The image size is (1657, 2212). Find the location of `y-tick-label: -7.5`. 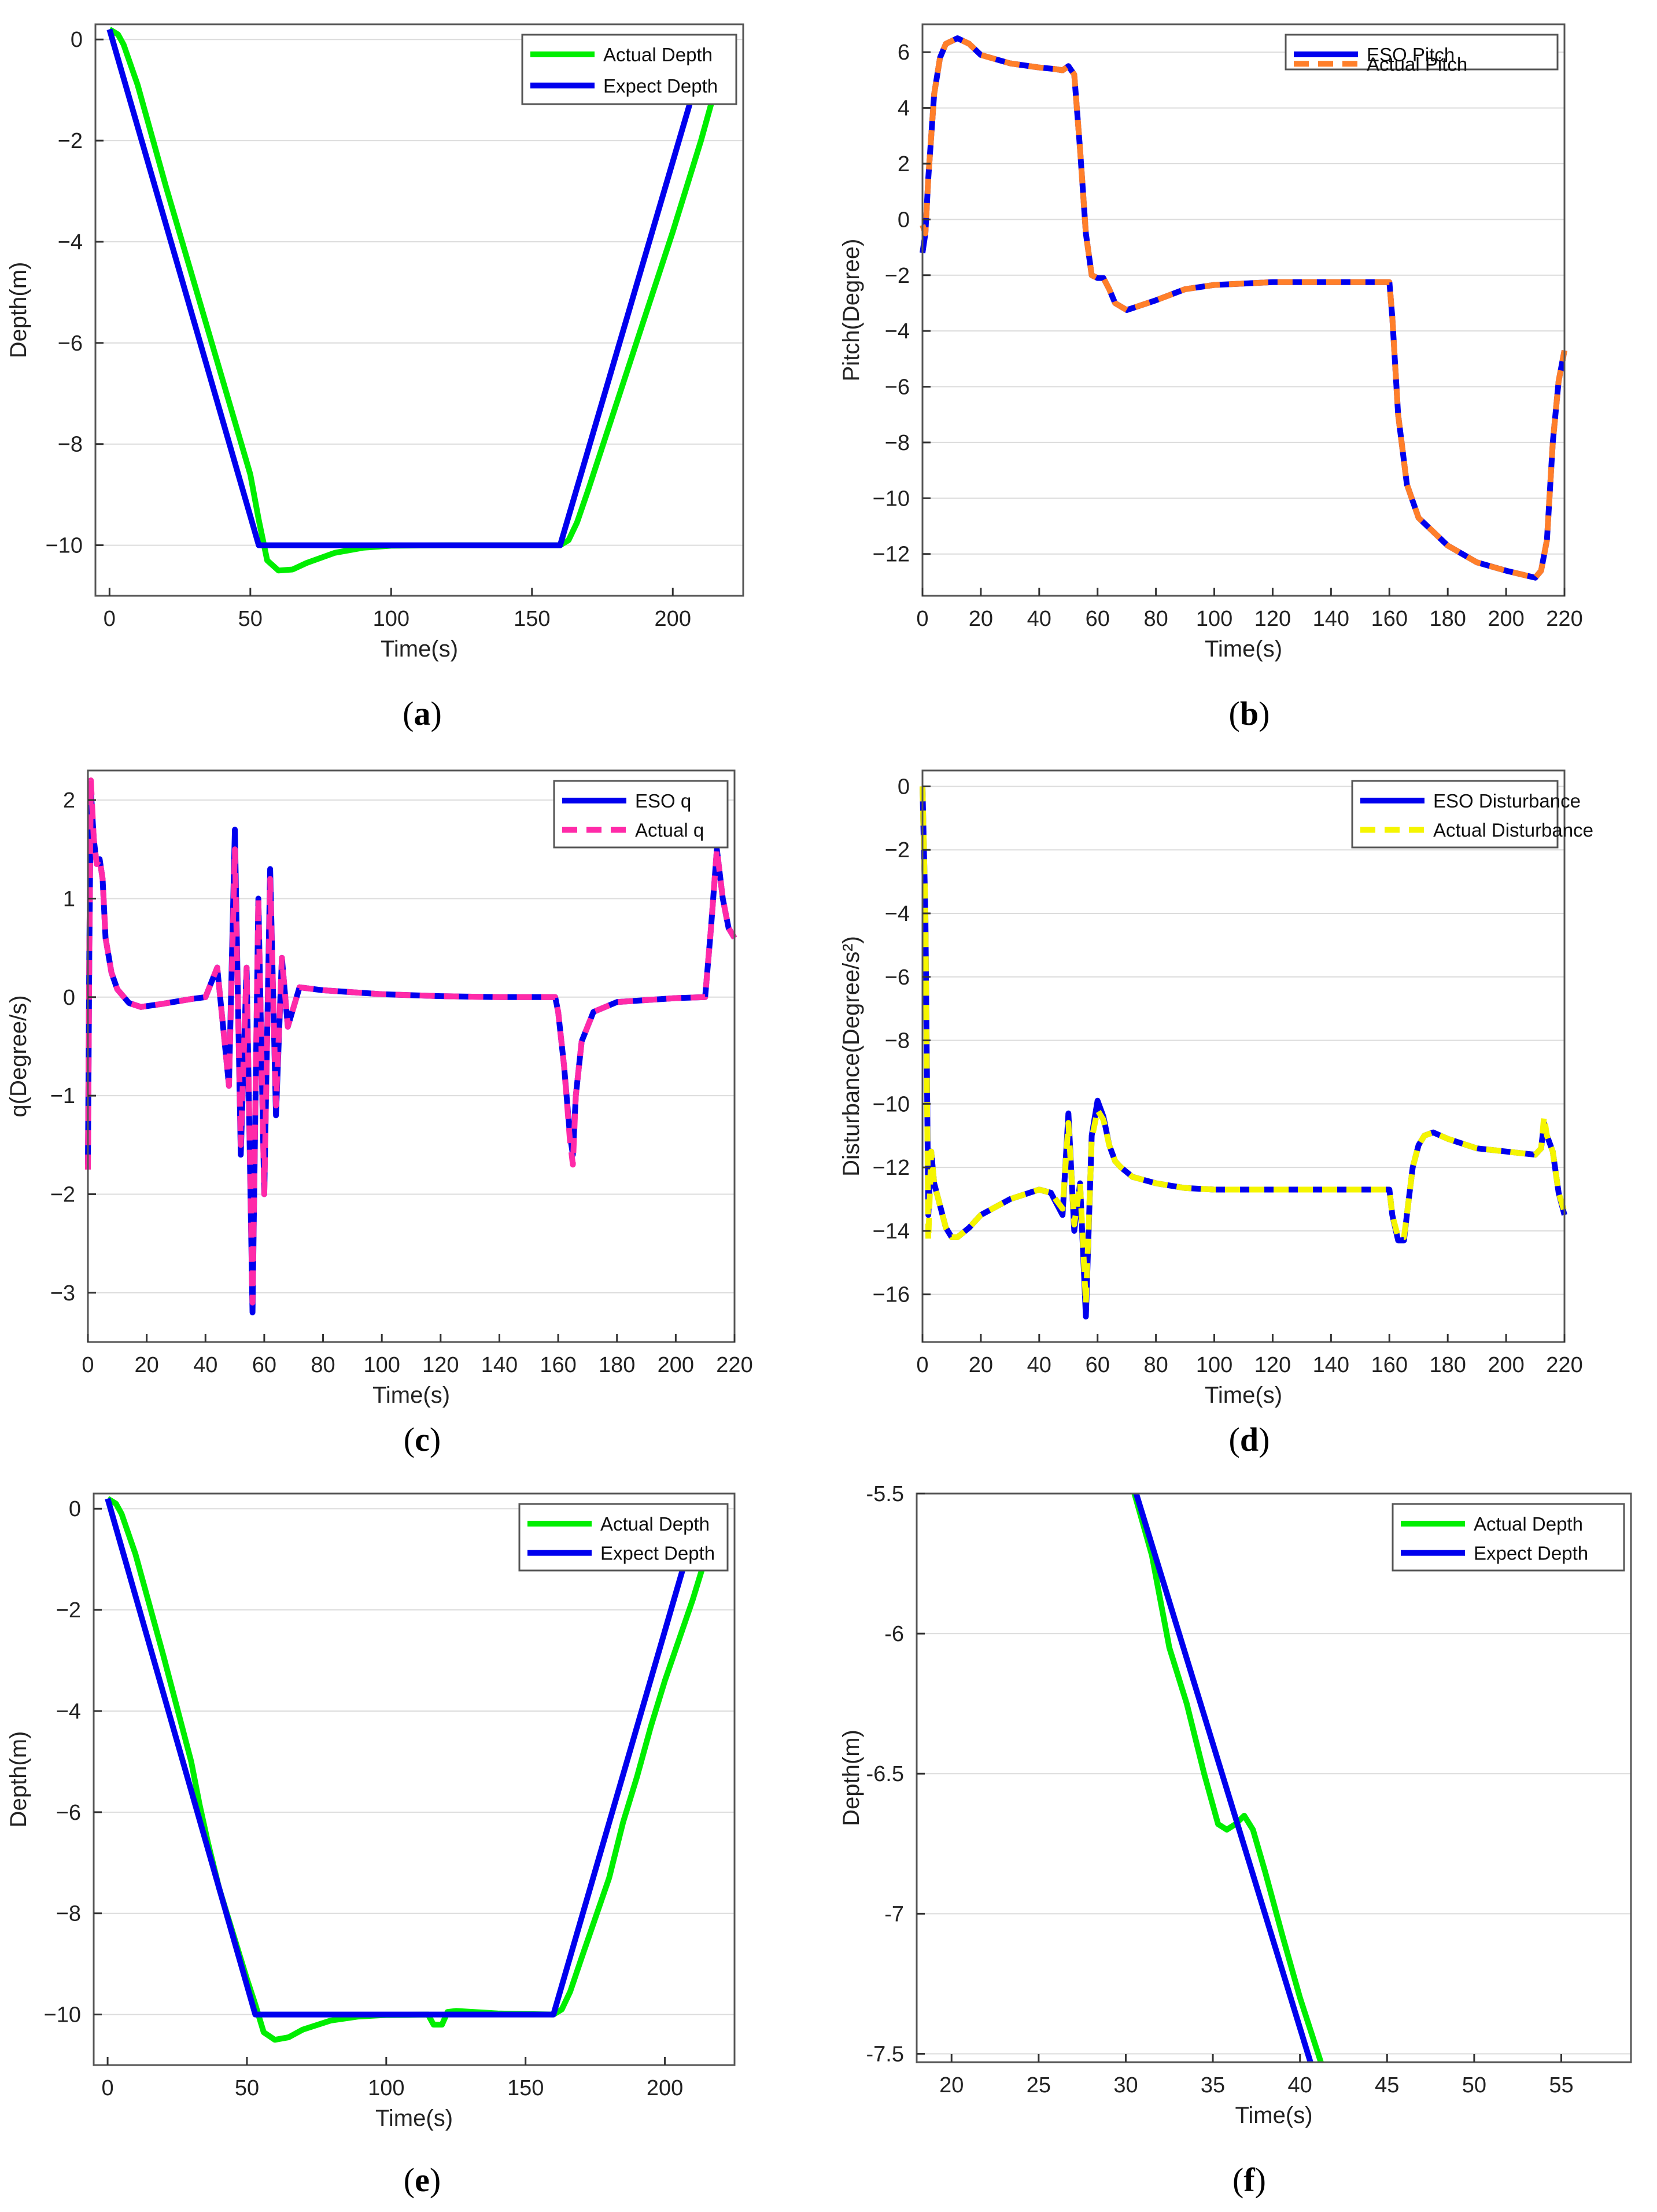

y-tick-label: -7.5 is located at coordinates (885, 2054).